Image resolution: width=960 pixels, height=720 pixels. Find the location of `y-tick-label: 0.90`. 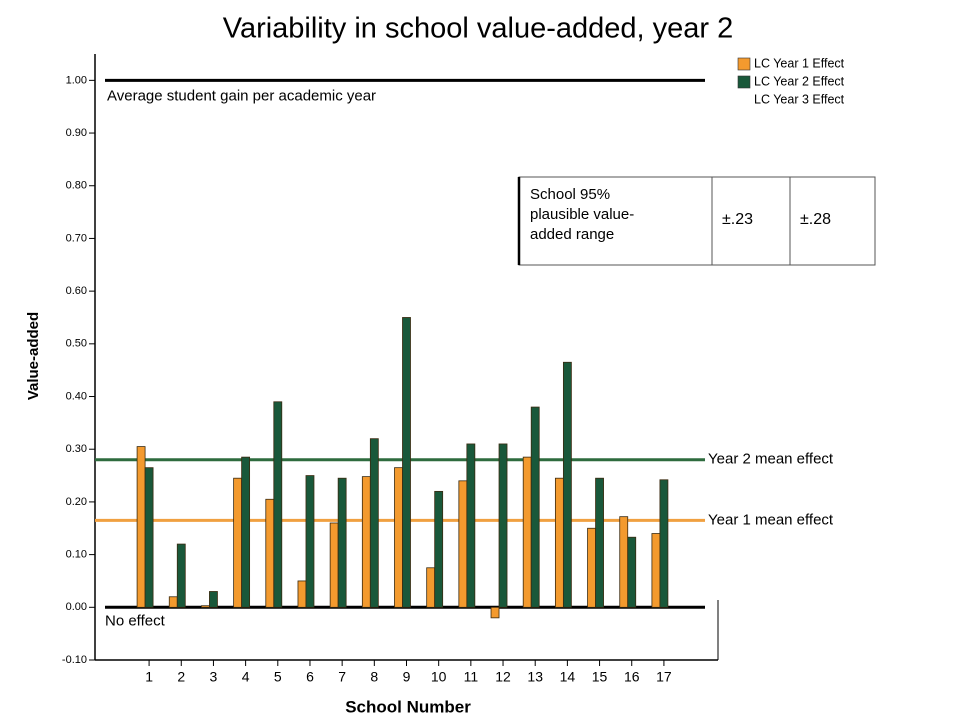

y-tick-label: 0.90 is located at coordinates (76, 133).